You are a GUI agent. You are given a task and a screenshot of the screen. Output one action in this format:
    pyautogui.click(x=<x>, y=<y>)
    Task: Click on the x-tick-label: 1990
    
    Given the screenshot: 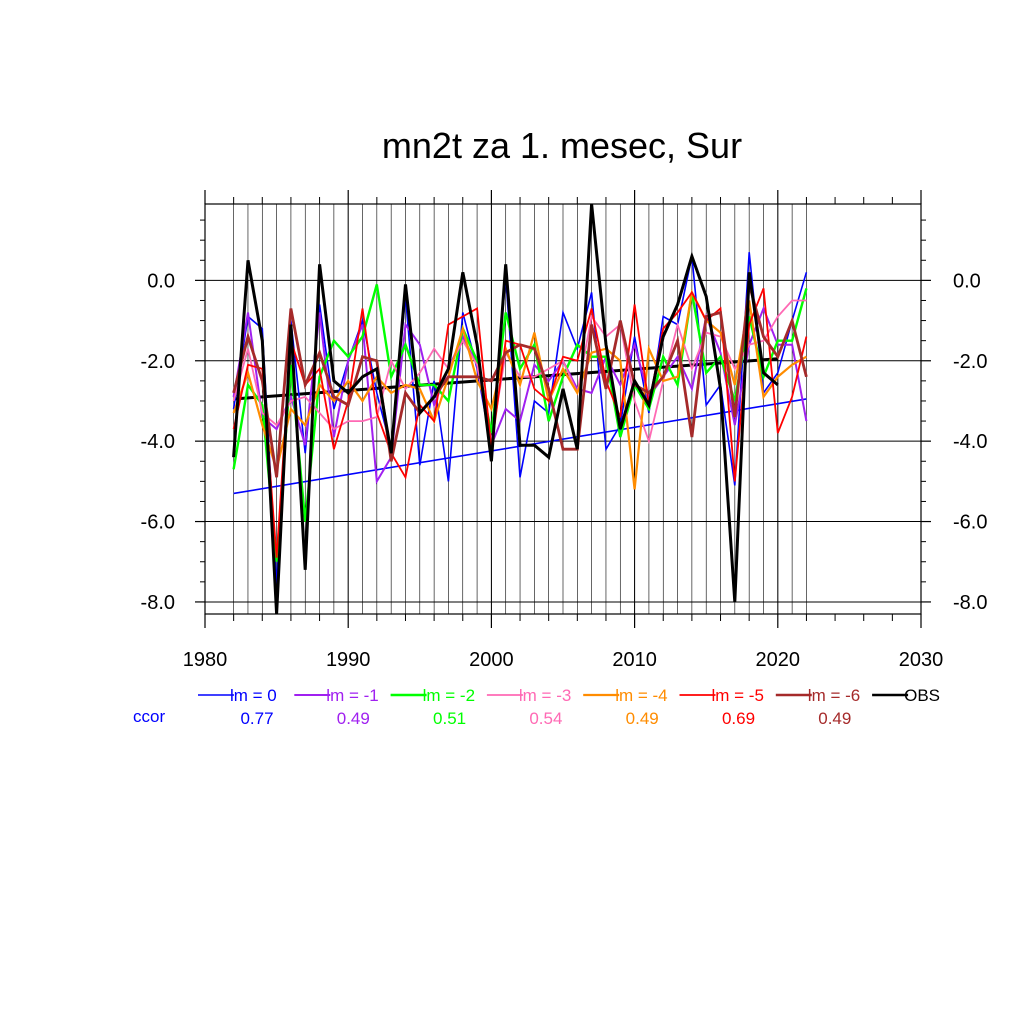 What is the action you would take?
    pyautogui.click(x=348, y=660)
    